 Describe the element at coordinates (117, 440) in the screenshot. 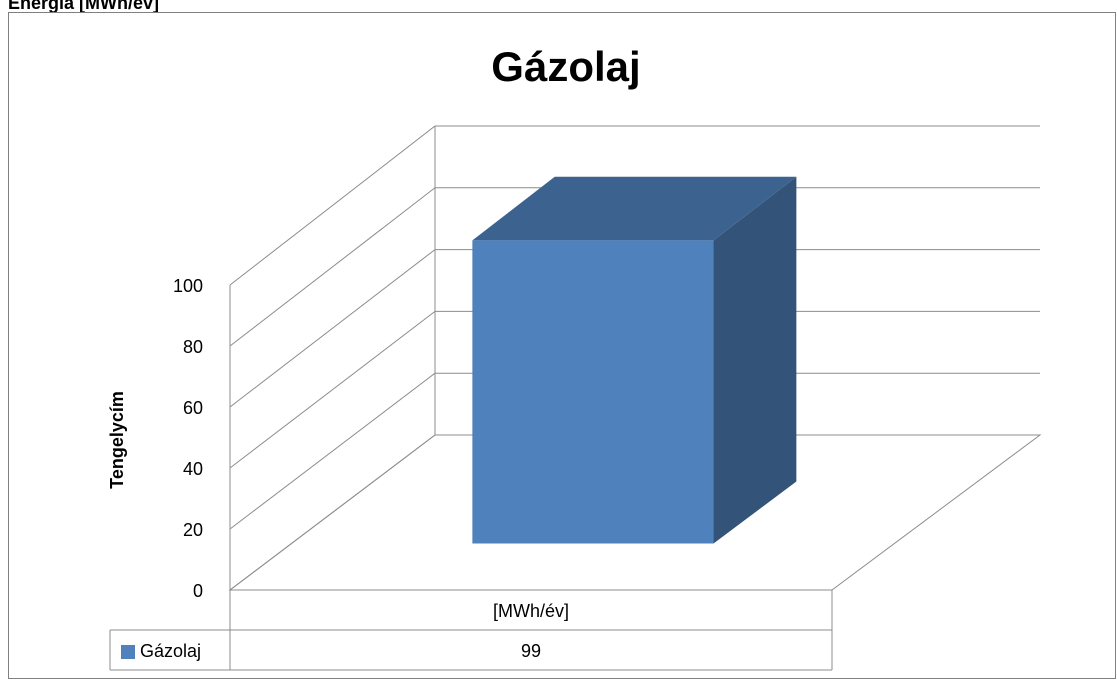

I see `y-axis-label: Tengelycím` at that location.